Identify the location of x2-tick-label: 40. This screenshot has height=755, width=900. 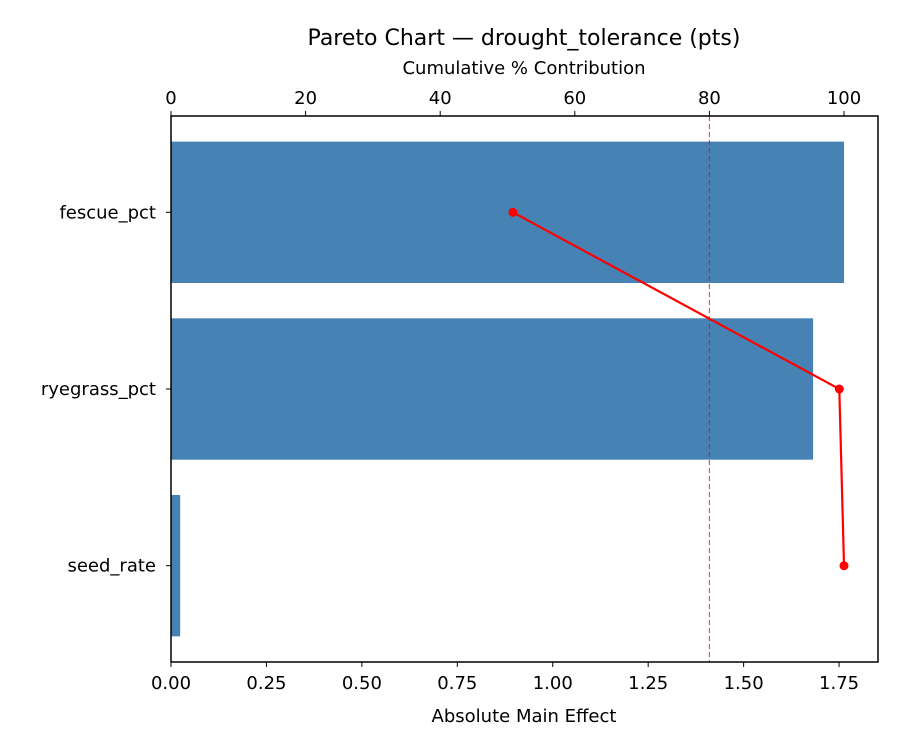
(440, 98).